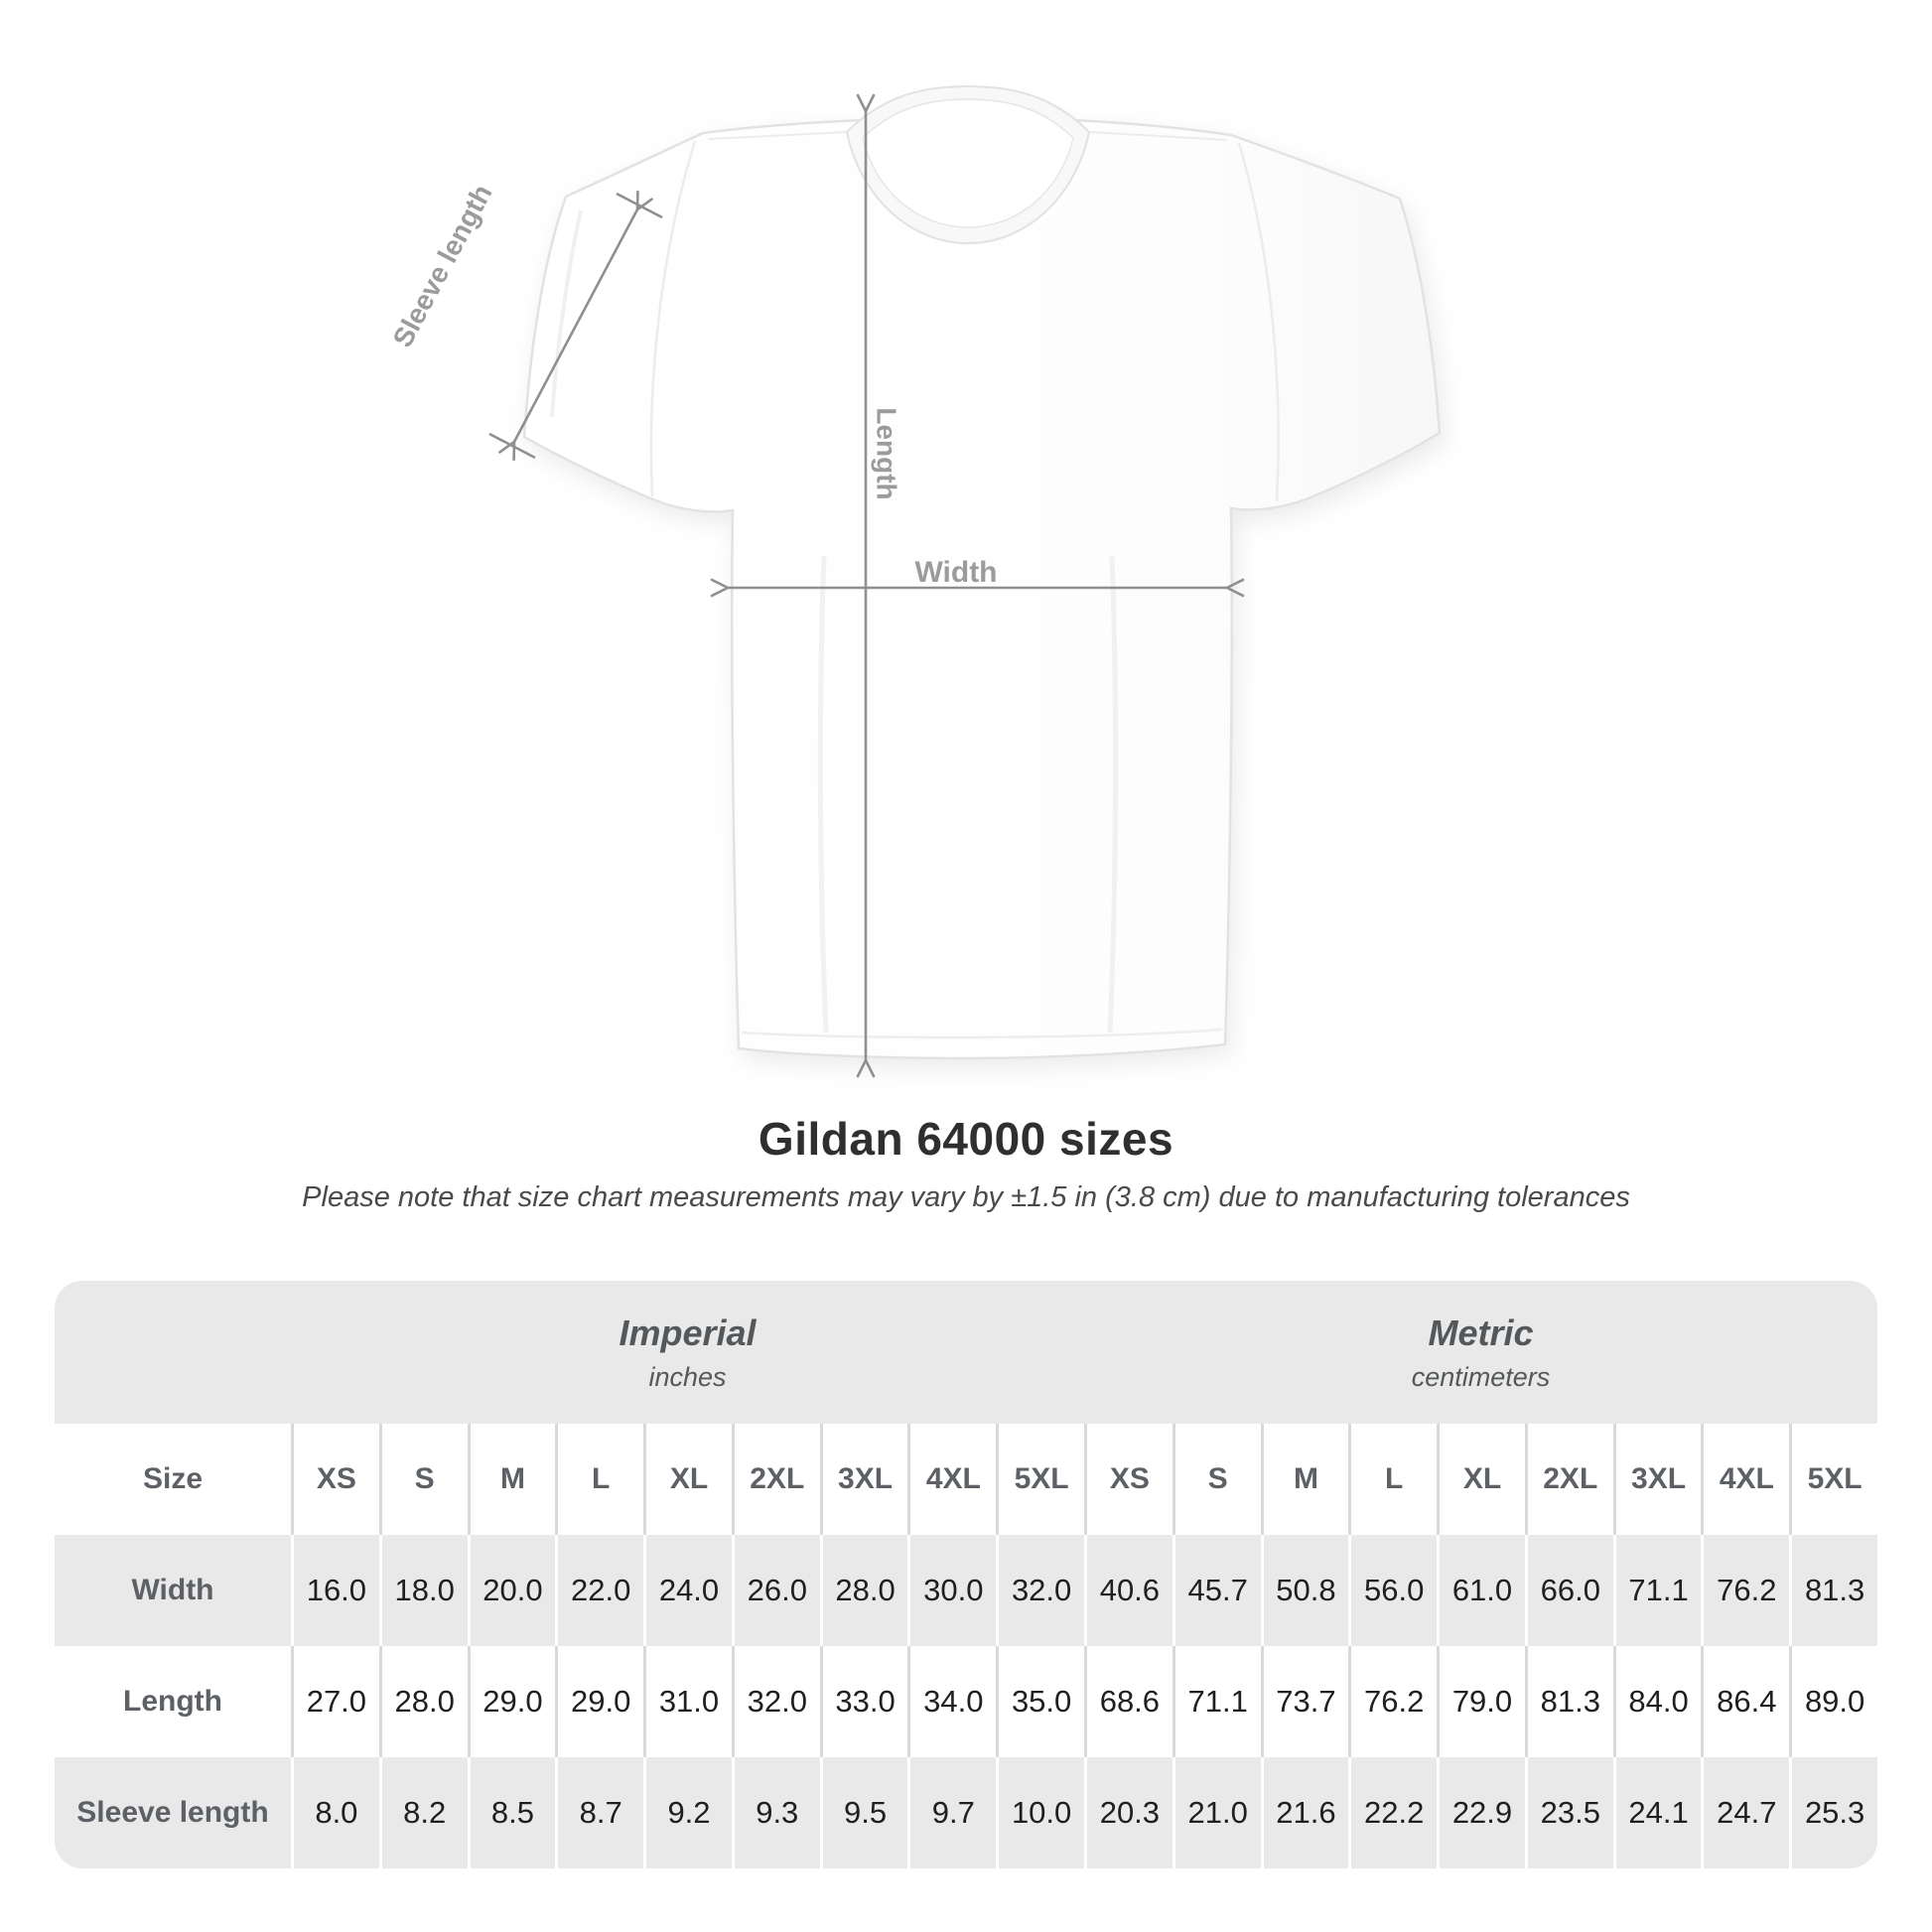  Describe the element at coordinates (776, 1591) in the screenshot. I see `value-imperial: 26.0` at that location.